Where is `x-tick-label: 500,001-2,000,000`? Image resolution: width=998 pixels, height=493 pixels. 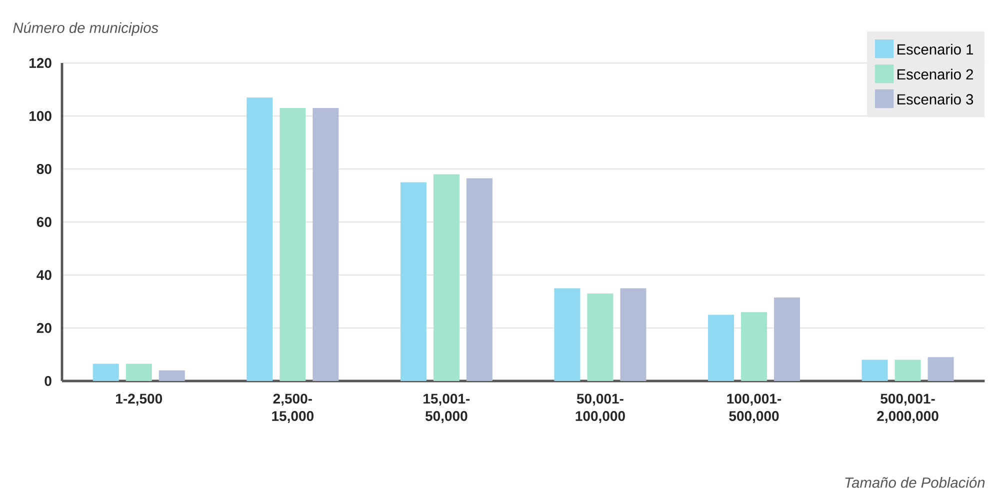
x-tick-label: 500,001-2,000,000 is located at coordinates (907, 408).